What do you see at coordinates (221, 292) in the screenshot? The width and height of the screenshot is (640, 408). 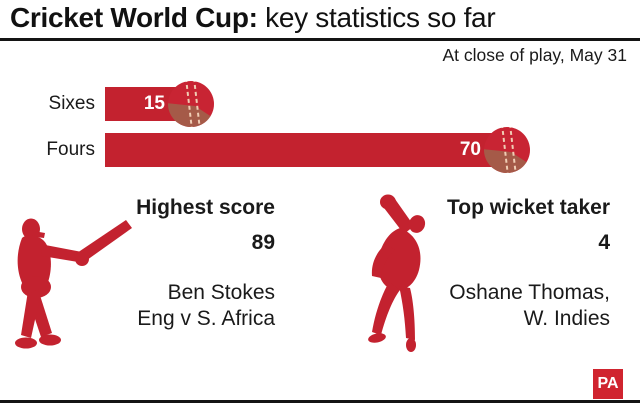 I see `stat-player-name: Ben Stokes` at bounding box center [221, 292].